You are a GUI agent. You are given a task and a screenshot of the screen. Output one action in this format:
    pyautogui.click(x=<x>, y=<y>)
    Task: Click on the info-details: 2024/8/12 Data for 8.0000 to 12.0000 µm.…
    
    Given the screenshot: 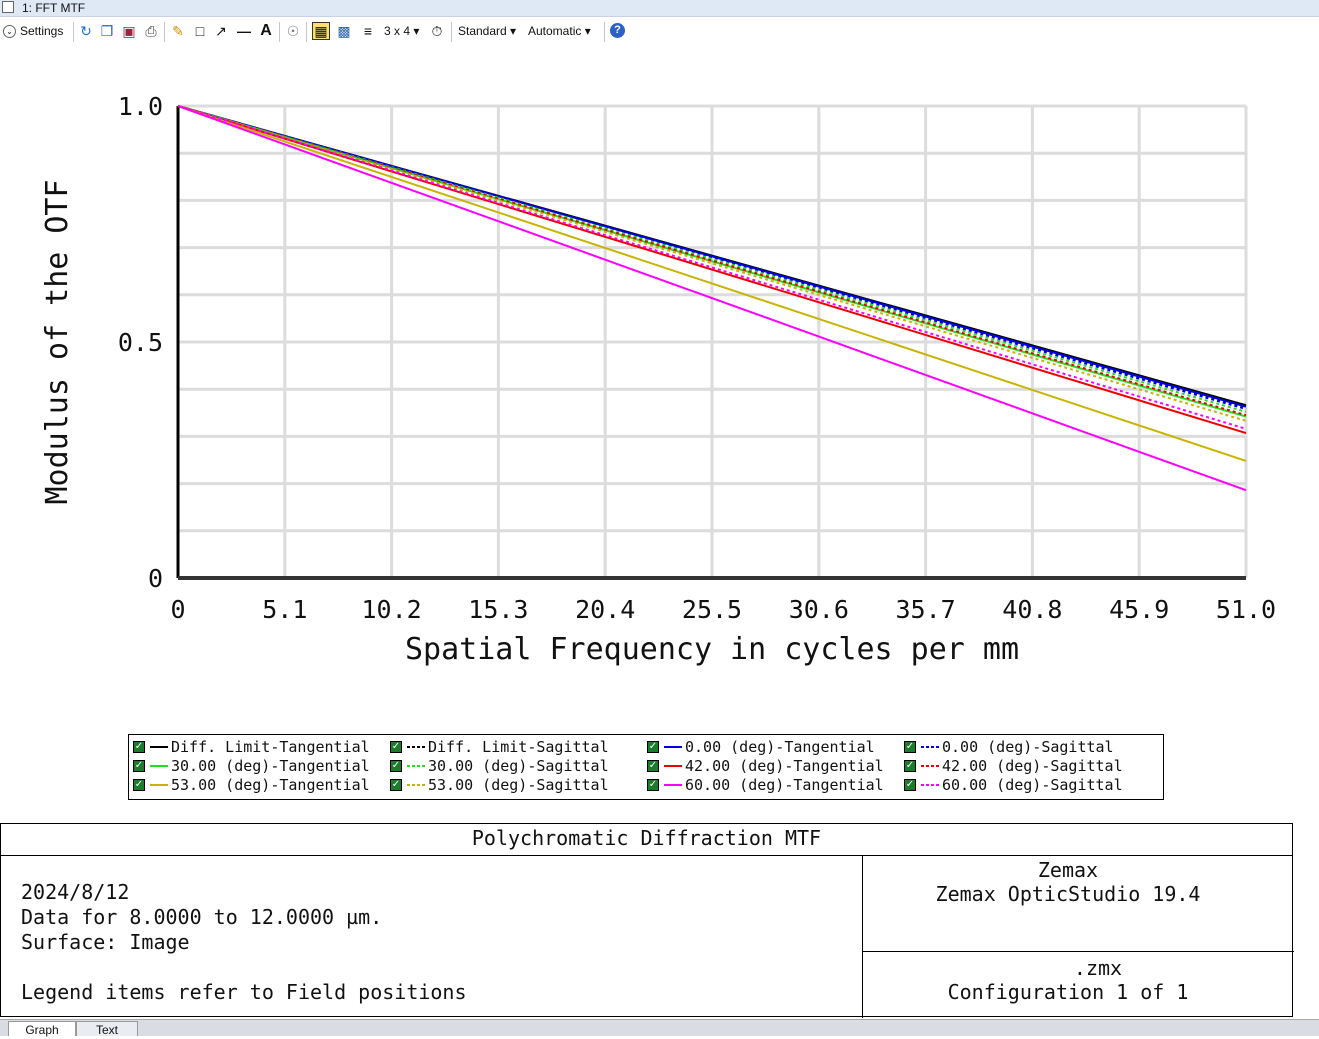 What is the action you would take?
    pyautogui.click(x=244, y=942)
    